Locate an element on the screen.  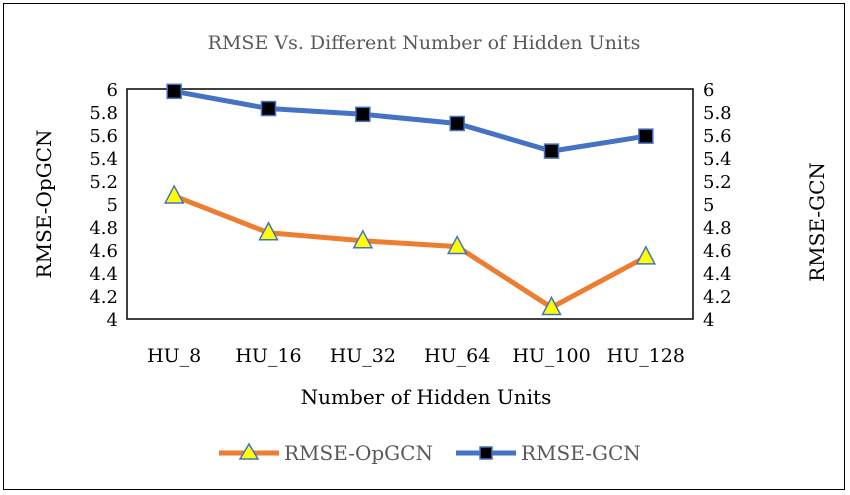
x-tick-3: HU_64 is located at coordinates (457, 356).